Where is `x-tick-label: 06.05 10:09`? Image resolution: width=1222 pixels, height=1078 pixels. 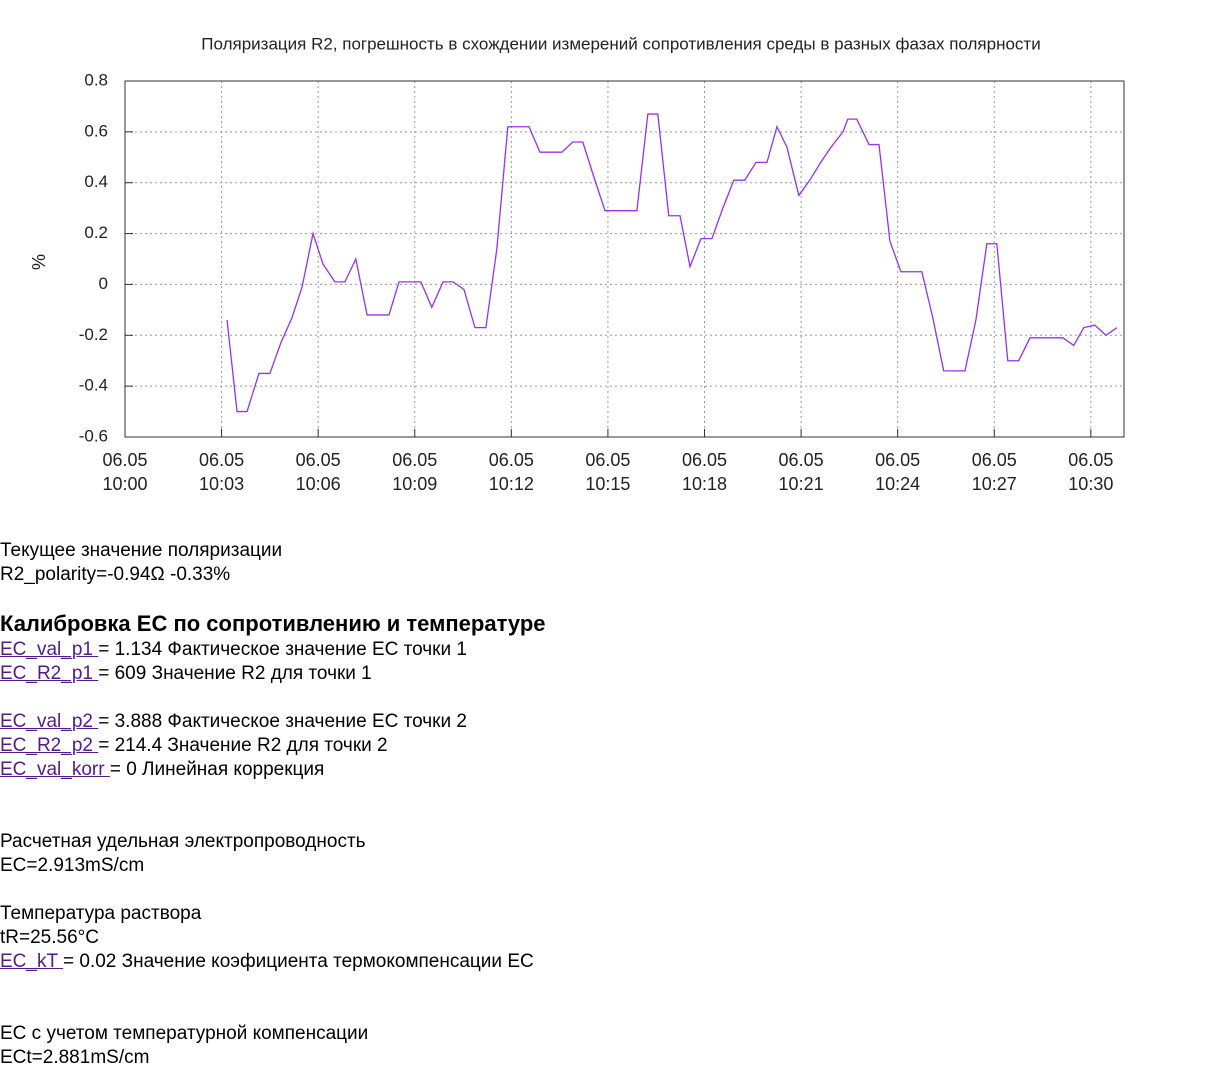 x-tick-label: 06.05 10:09 is located at coordinates (415, 472).